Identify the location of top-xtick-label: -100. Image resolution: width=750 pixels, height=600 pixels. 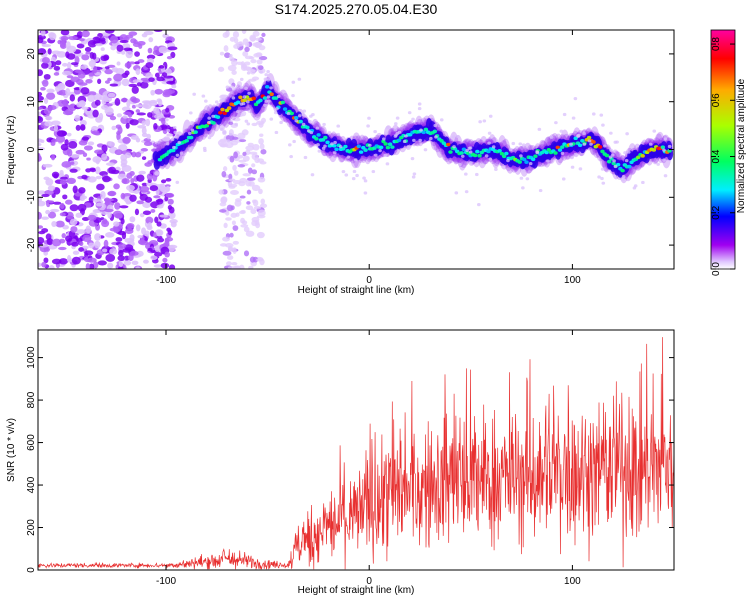
(166, 280).